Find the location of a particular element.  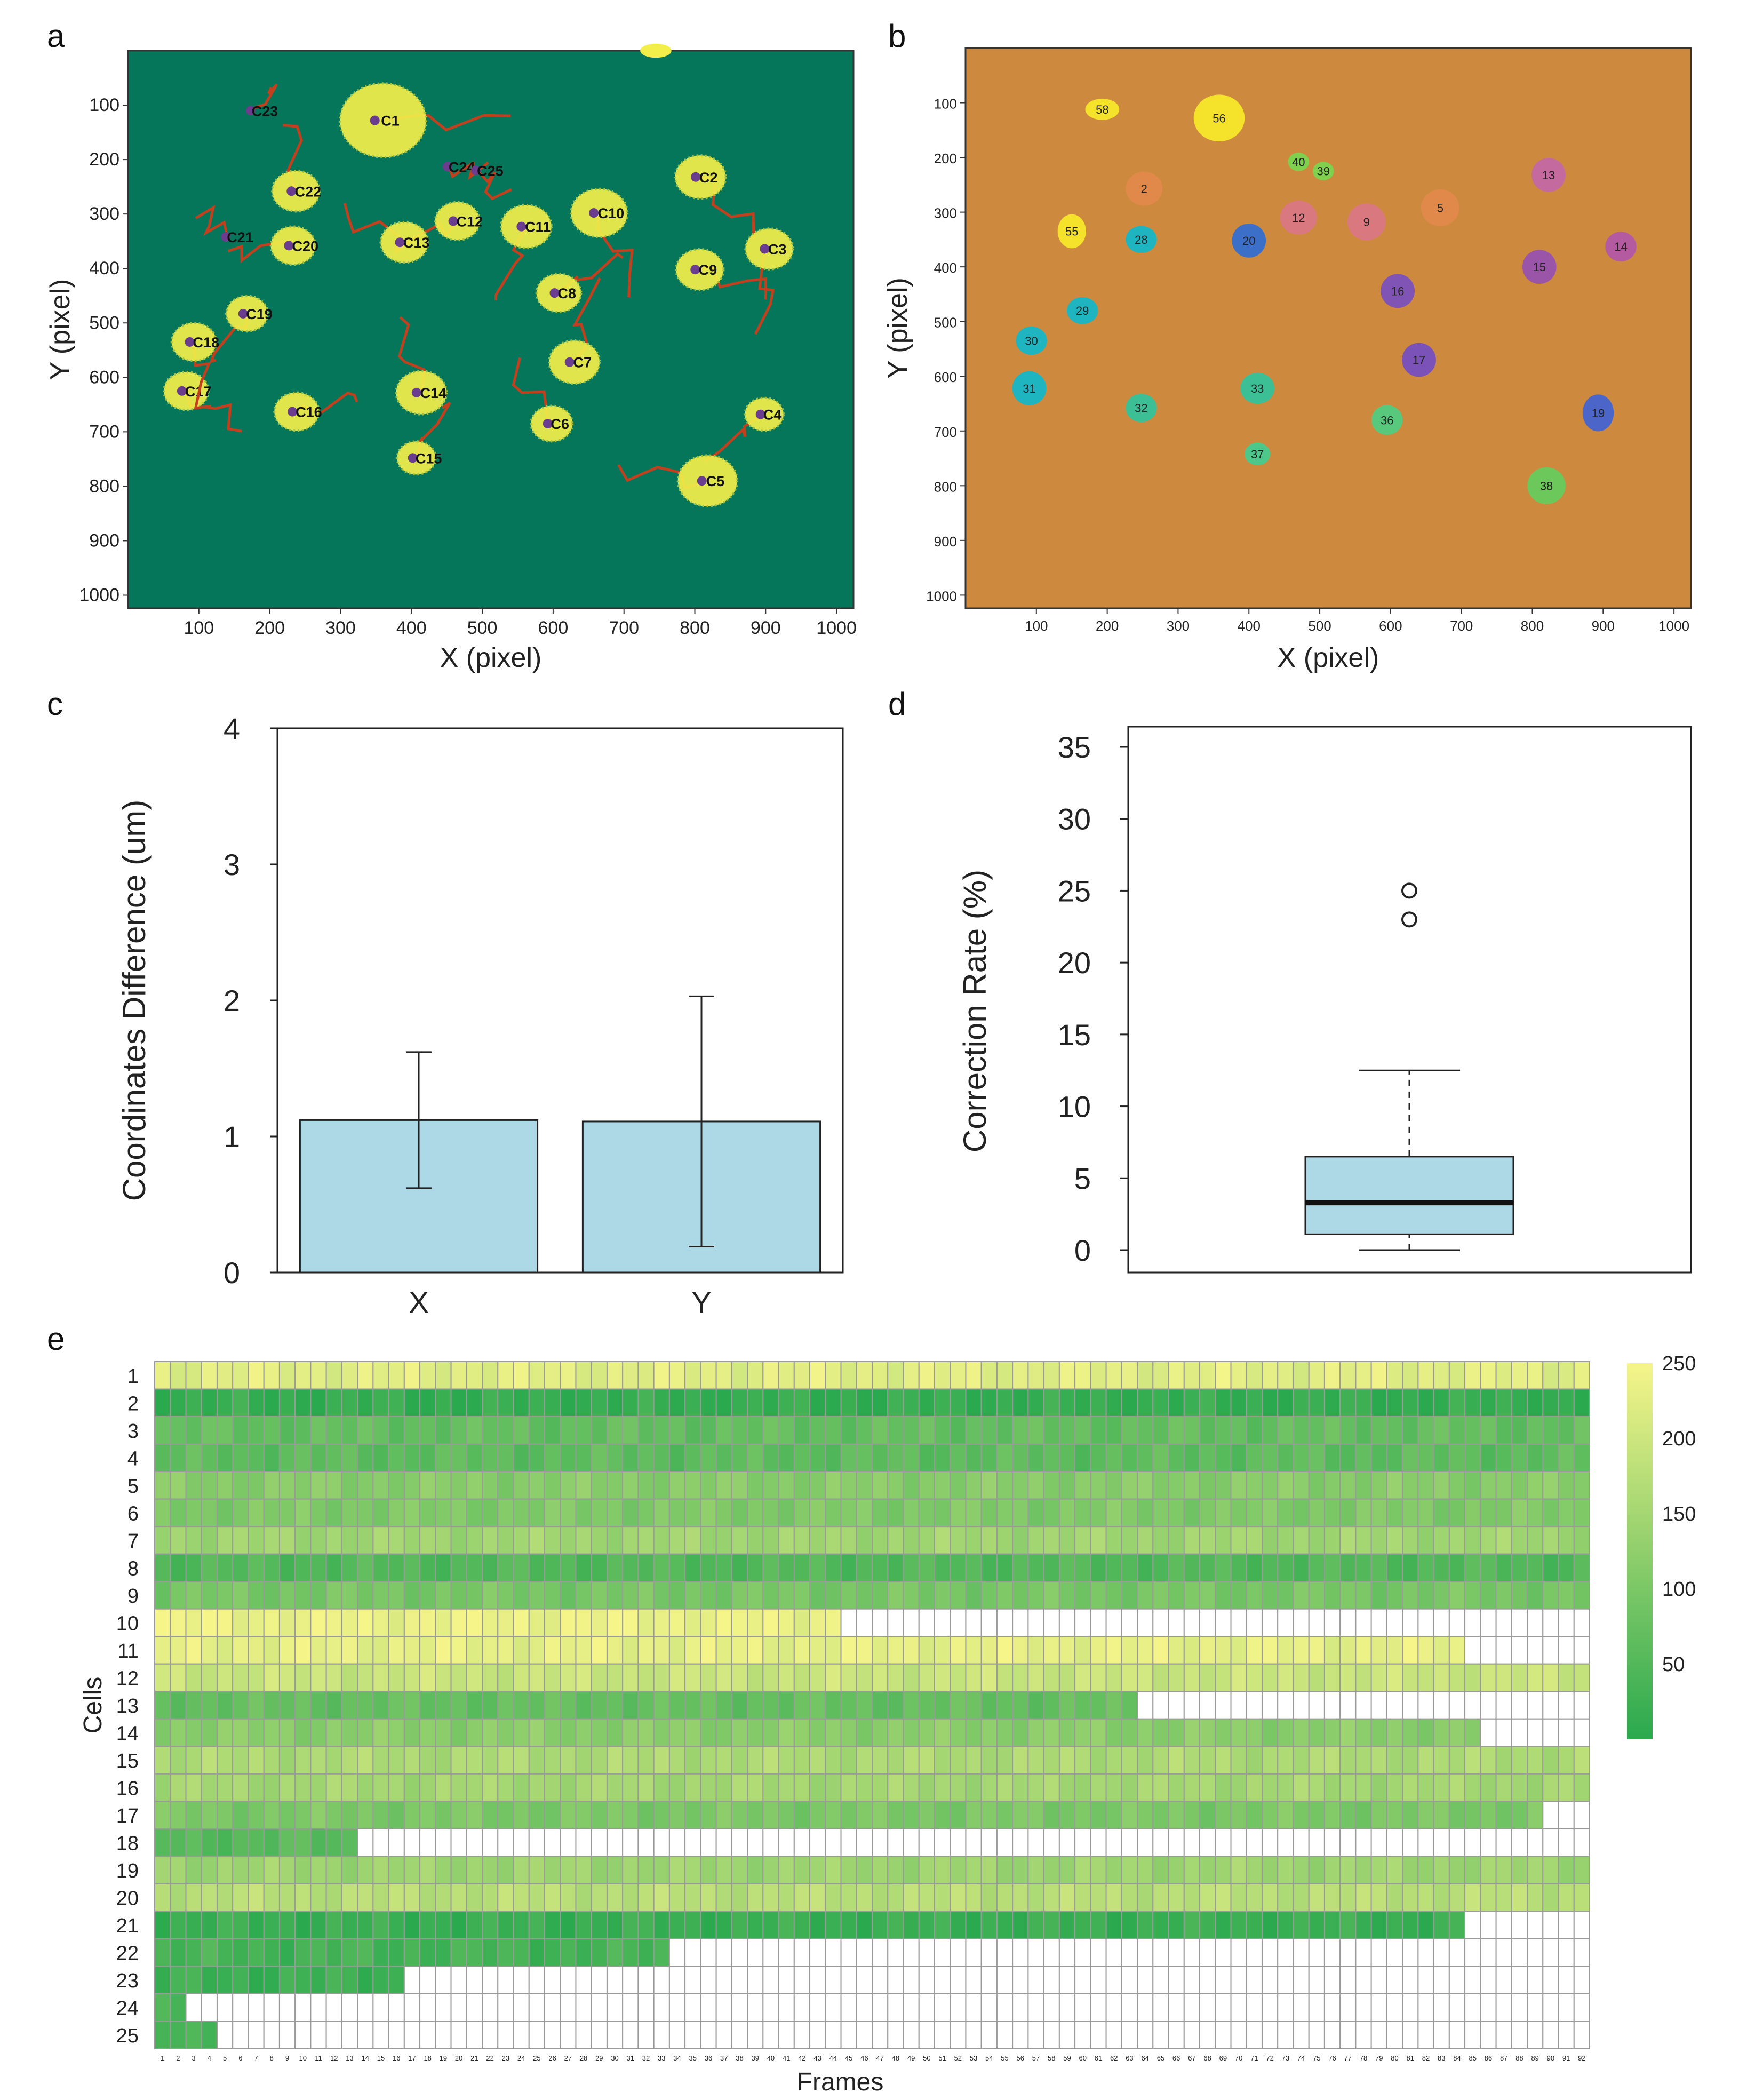

blob-2: 2 is located at coordinates (1144, 188).